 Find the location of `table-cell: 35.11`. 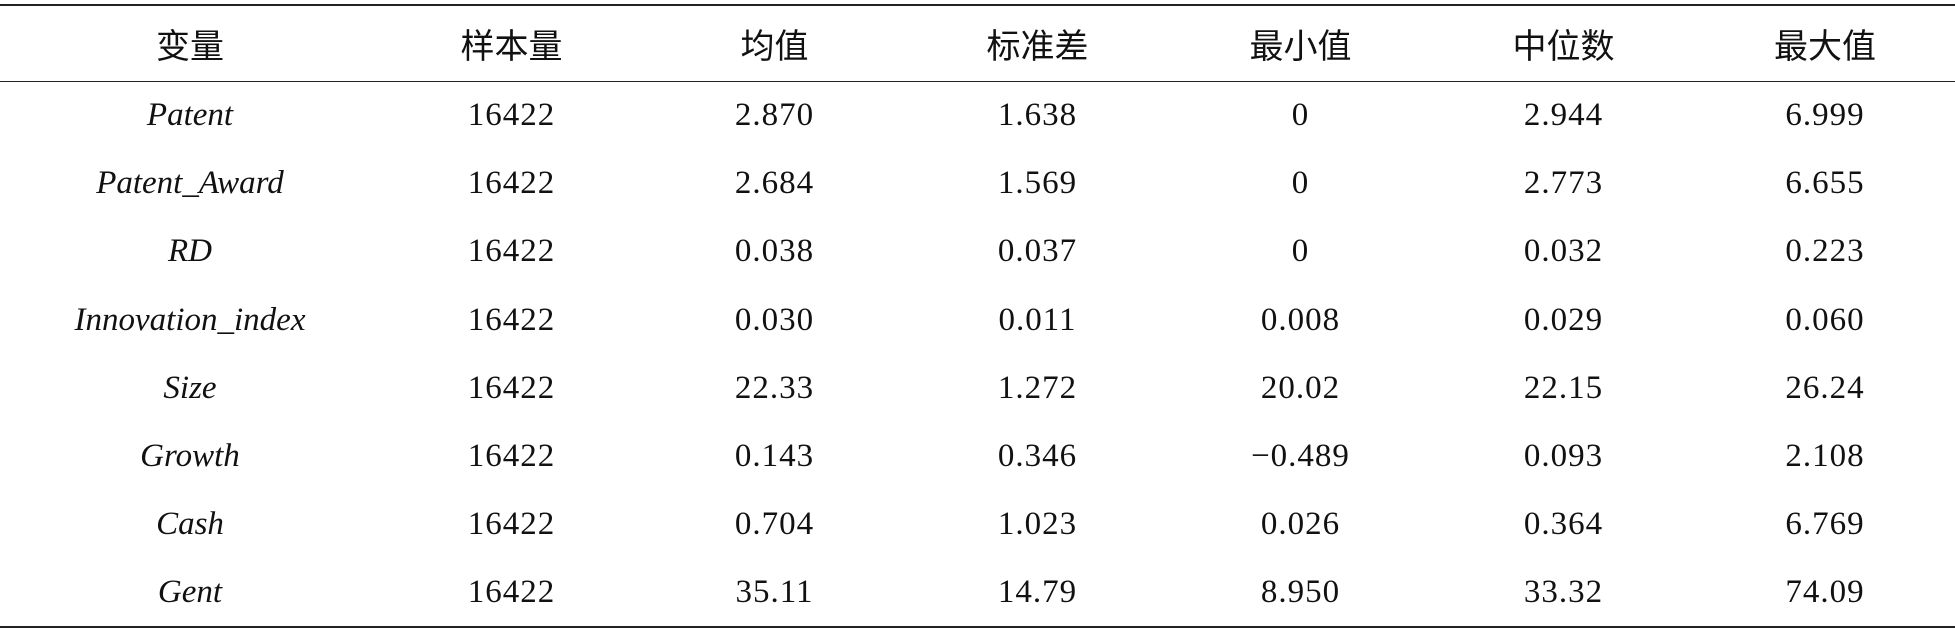

table-cell: 35.11 is located at coordinates (774, 592).